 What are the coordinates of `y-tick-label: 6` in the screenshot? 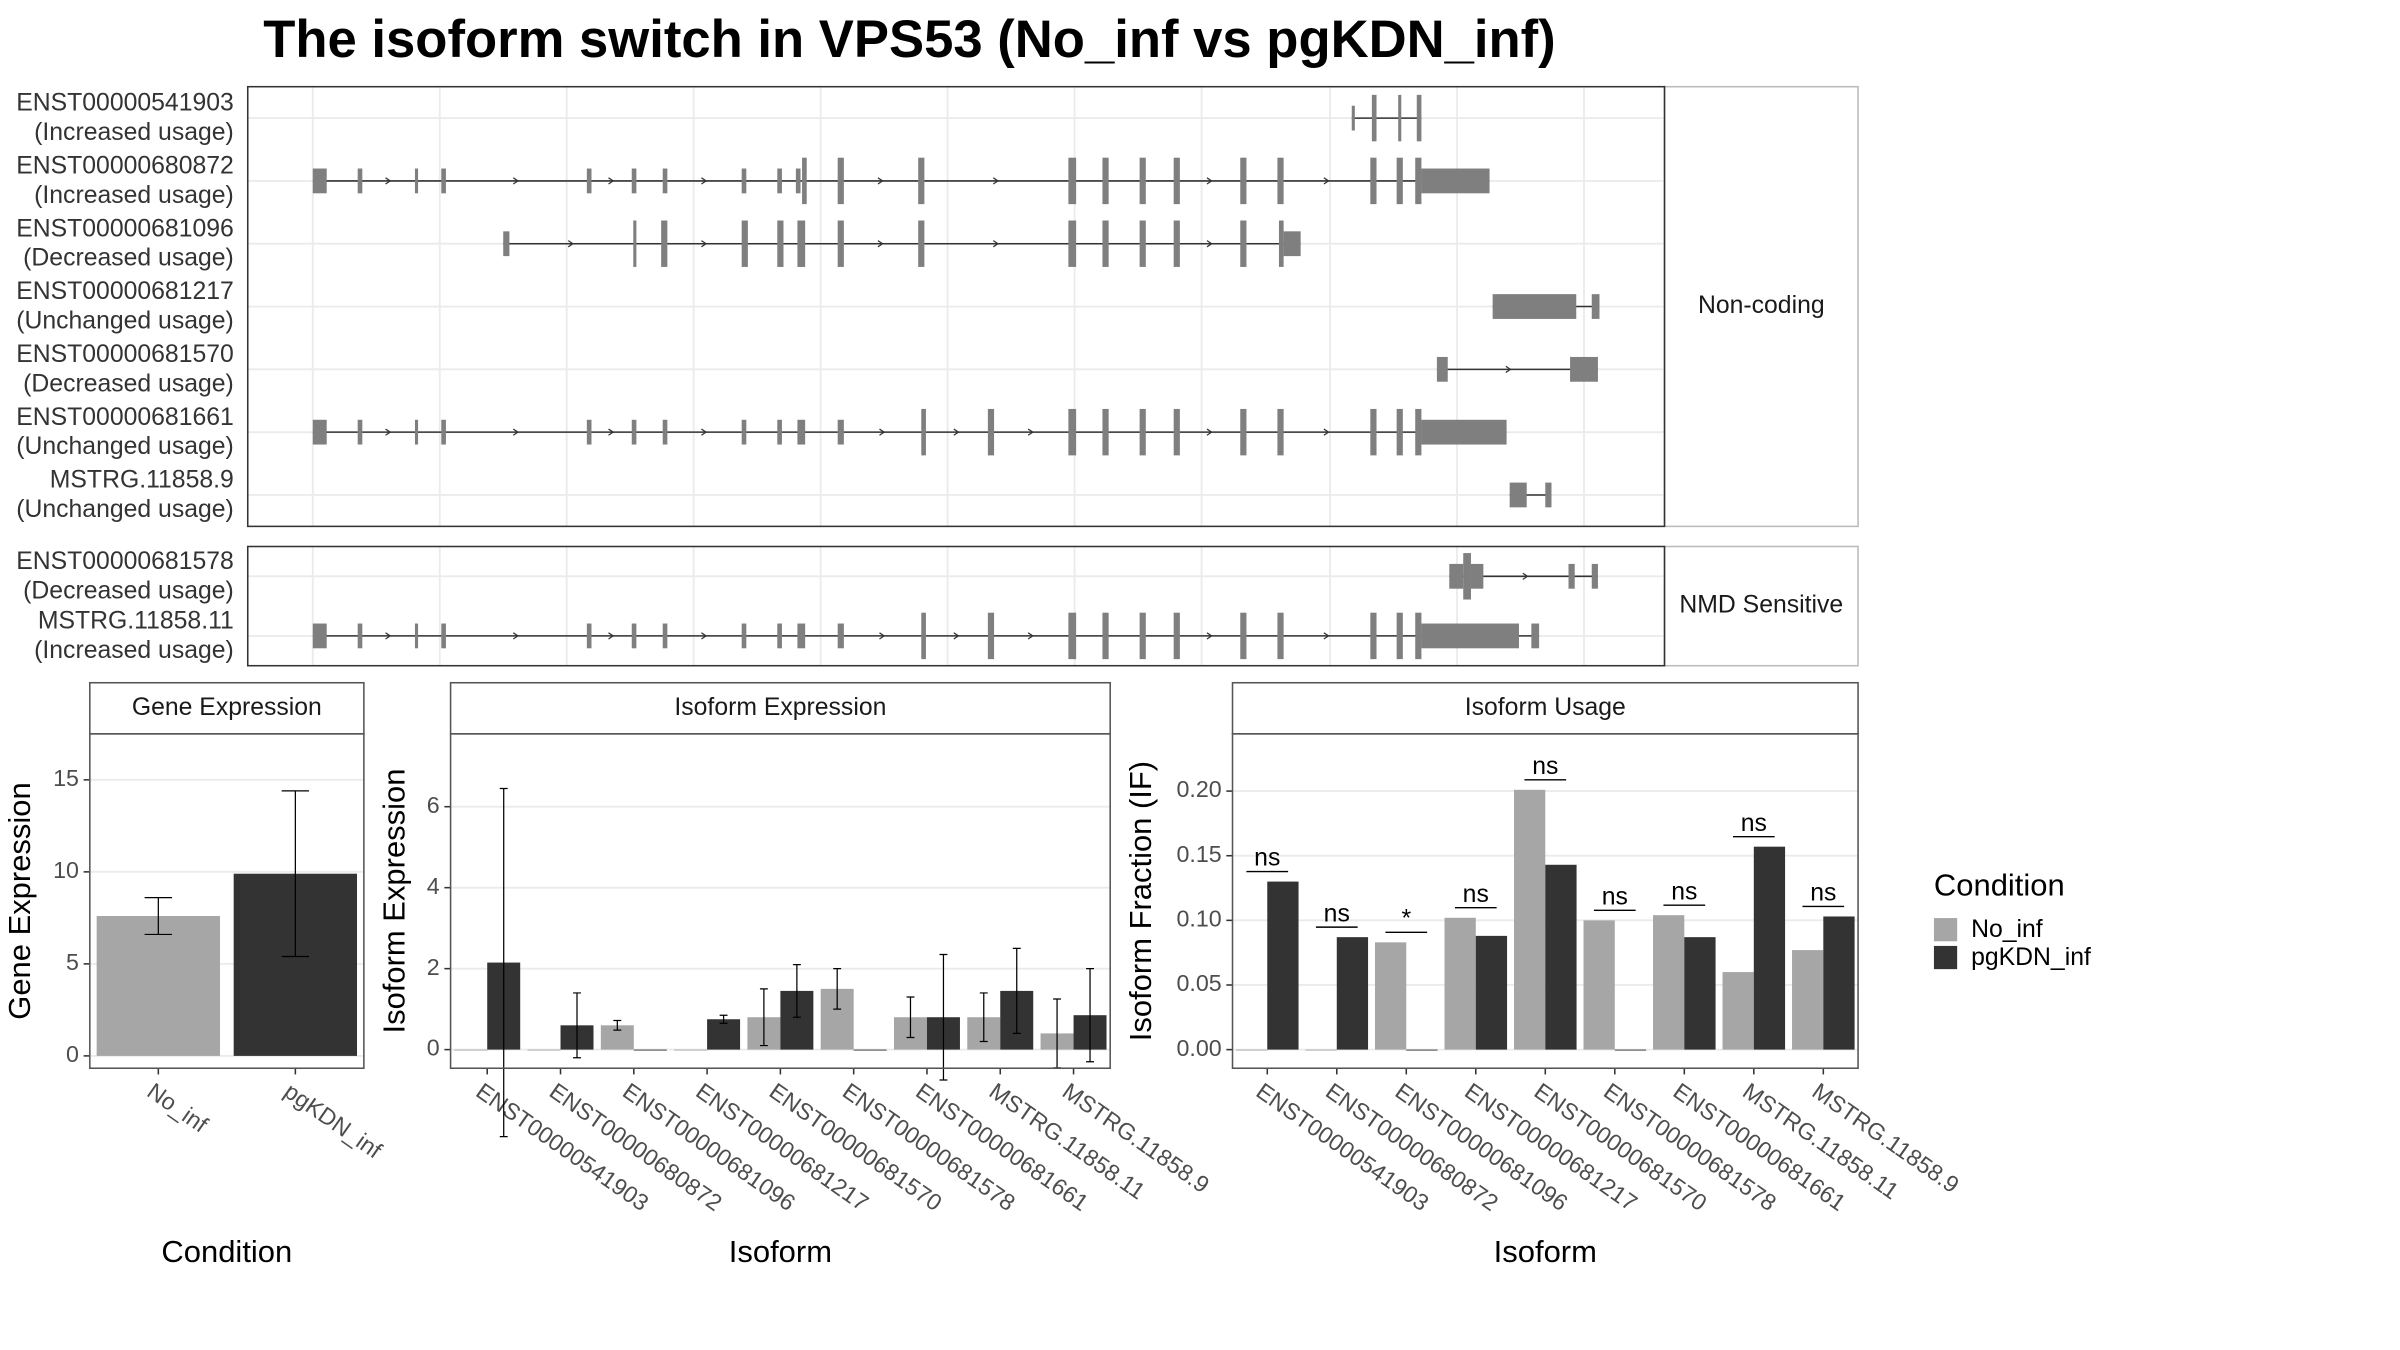 It's located at (433, 805).